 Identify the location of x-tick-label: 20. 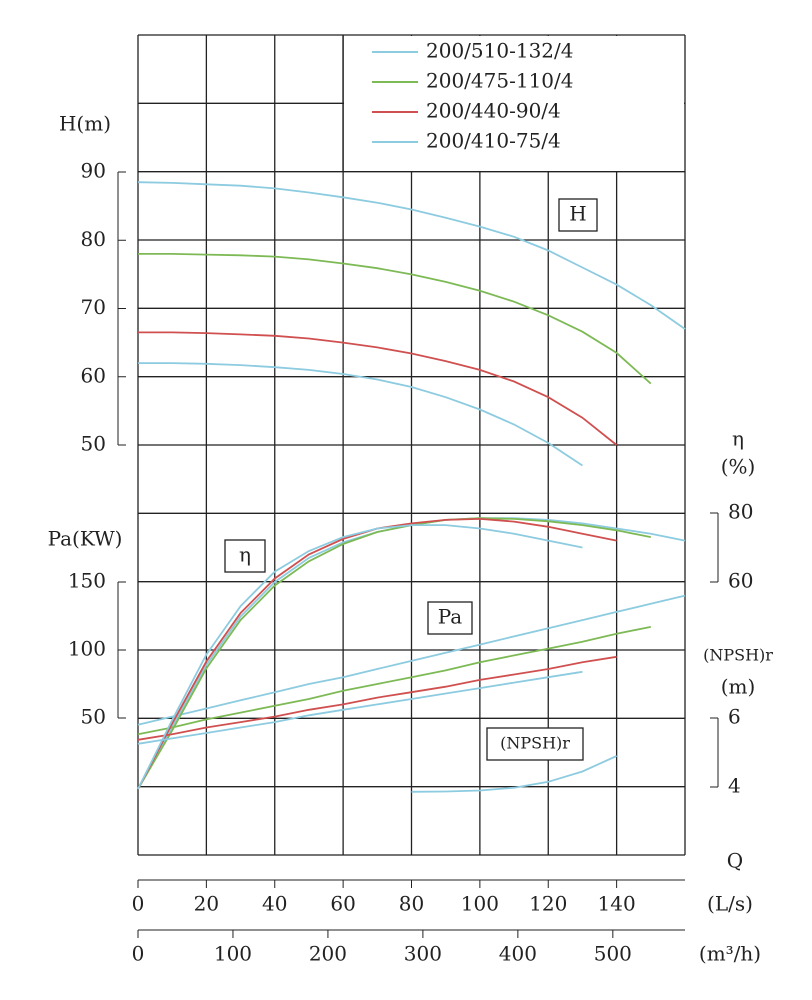
(206, 904).